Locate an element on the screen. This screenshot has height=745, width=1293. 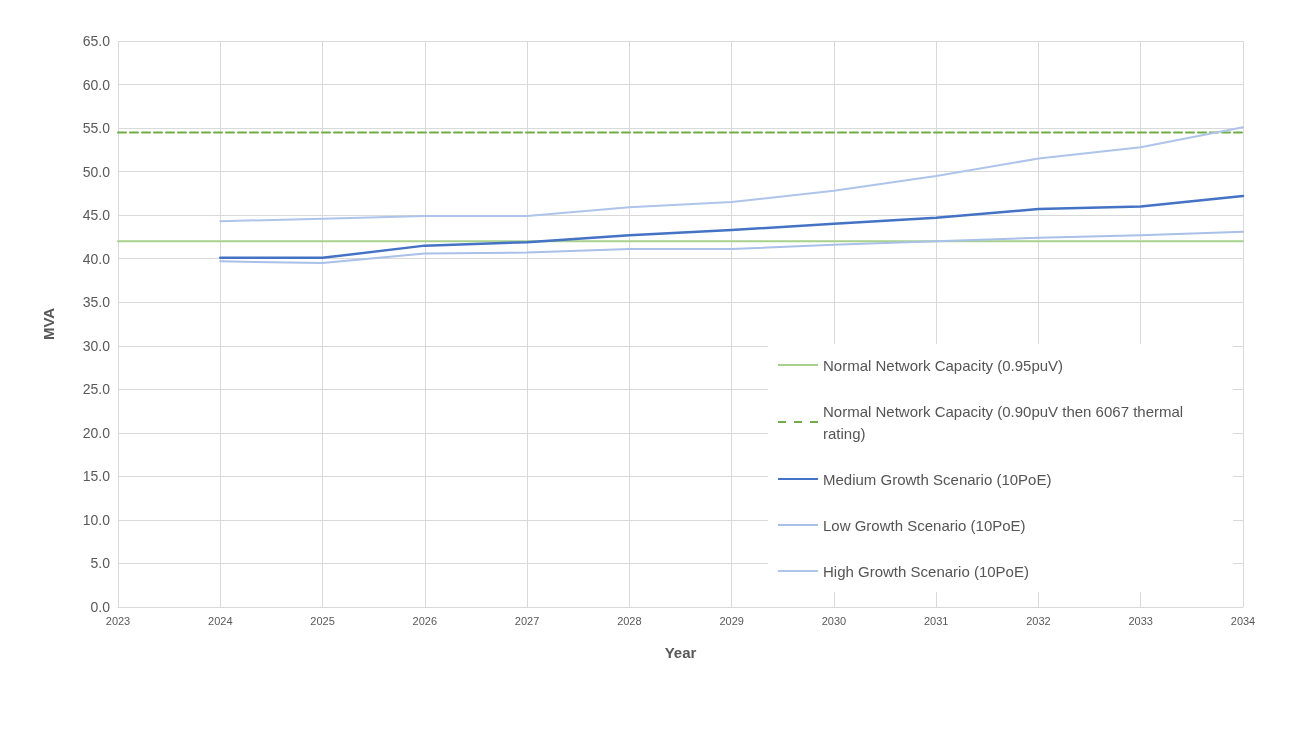
x-tick-label: 2027 is located at coordinates (527, 620).